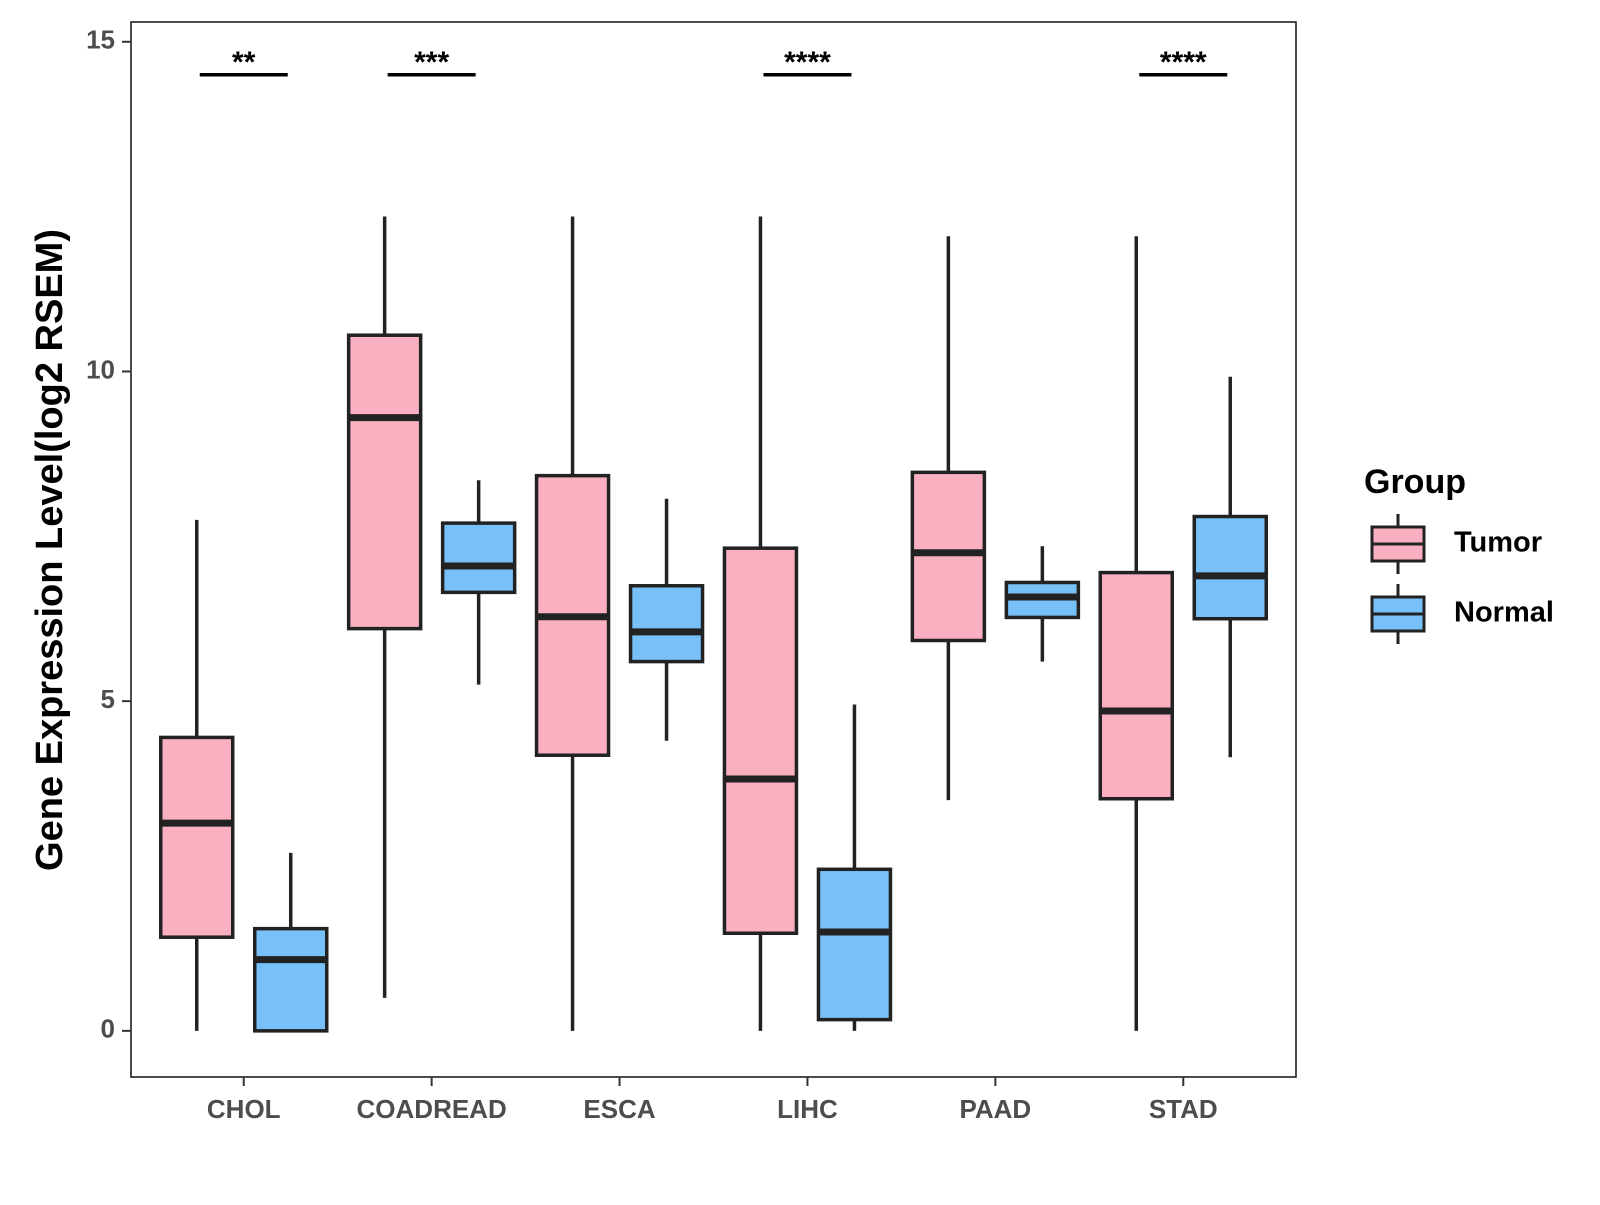  I want to click on box-tumor-paad, so click(948, 518).